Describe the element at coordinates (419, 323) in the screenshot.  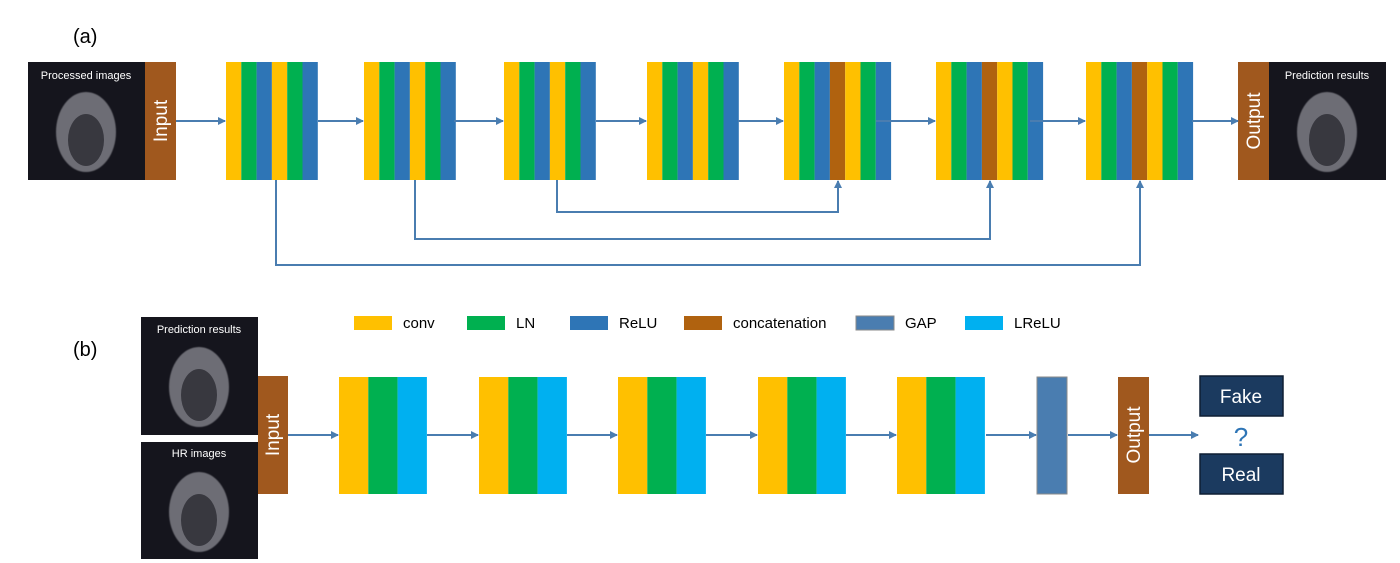
I see `legend-label: conv` at that location.